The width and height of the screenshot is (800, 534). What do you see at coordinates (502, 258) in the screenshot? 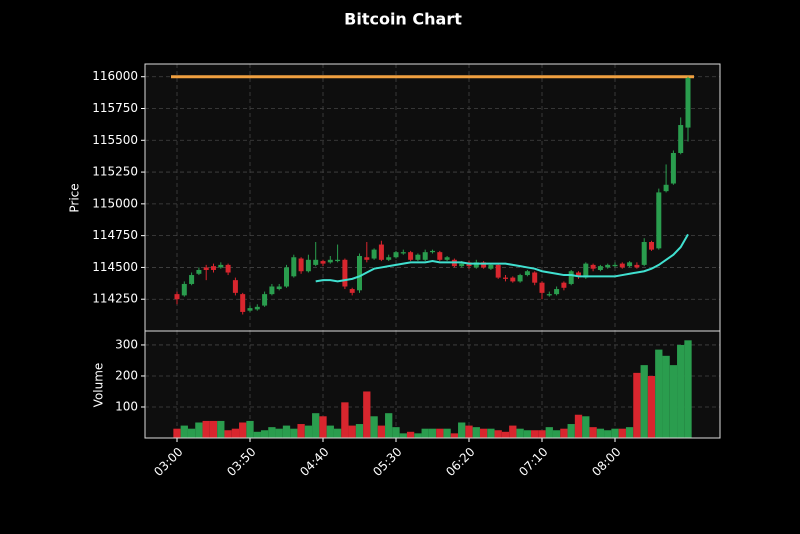
I see `moving-average` at bounding box center [502, 258].